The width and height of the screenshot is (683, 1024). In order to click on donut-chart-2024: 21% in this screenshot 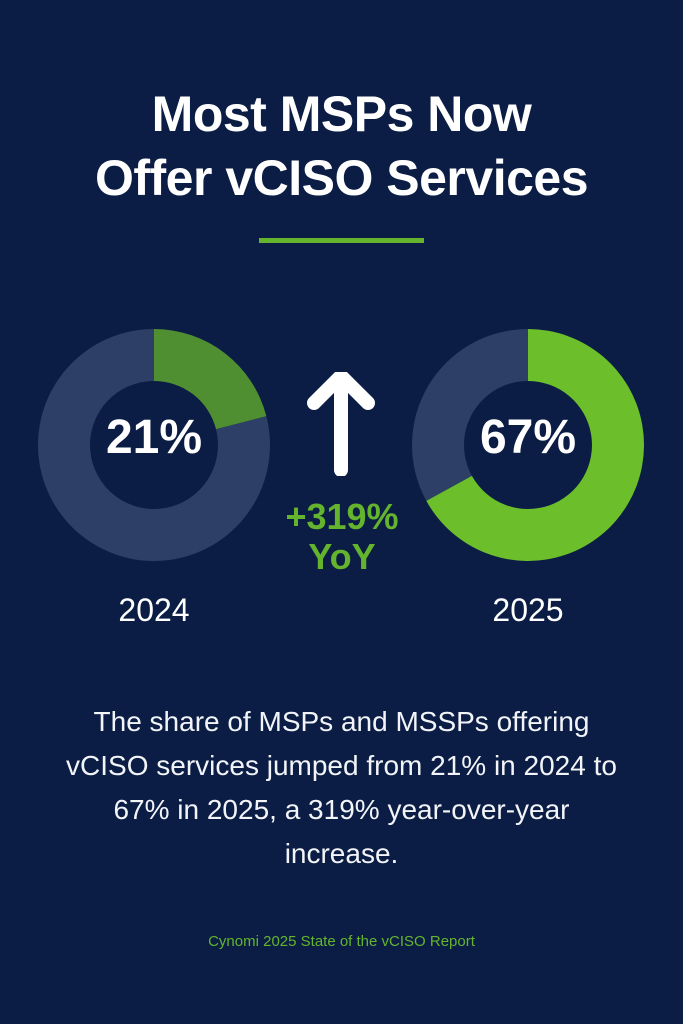, I will do `click(154, 445)`.